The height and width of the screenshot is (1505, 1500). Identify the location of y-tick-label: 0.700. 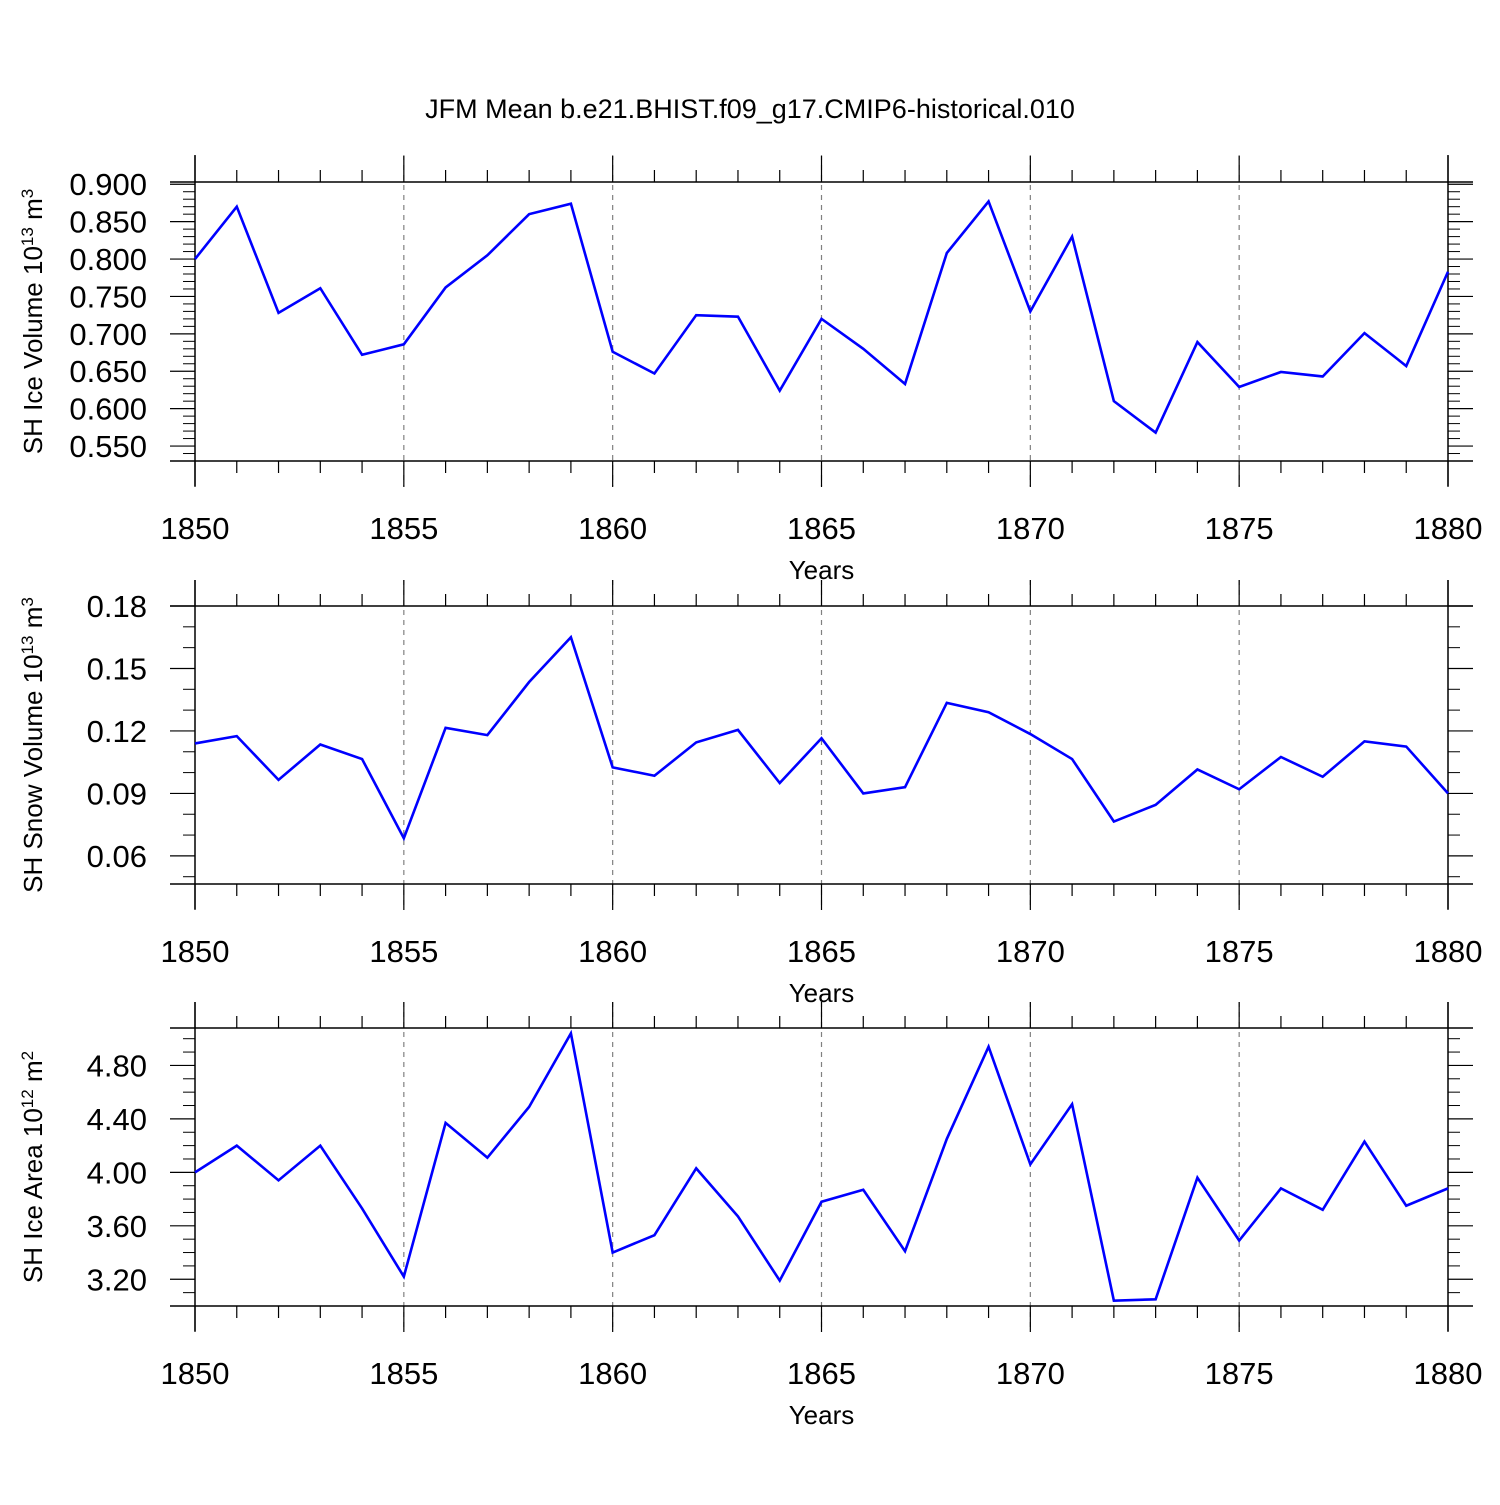
(108, 334).